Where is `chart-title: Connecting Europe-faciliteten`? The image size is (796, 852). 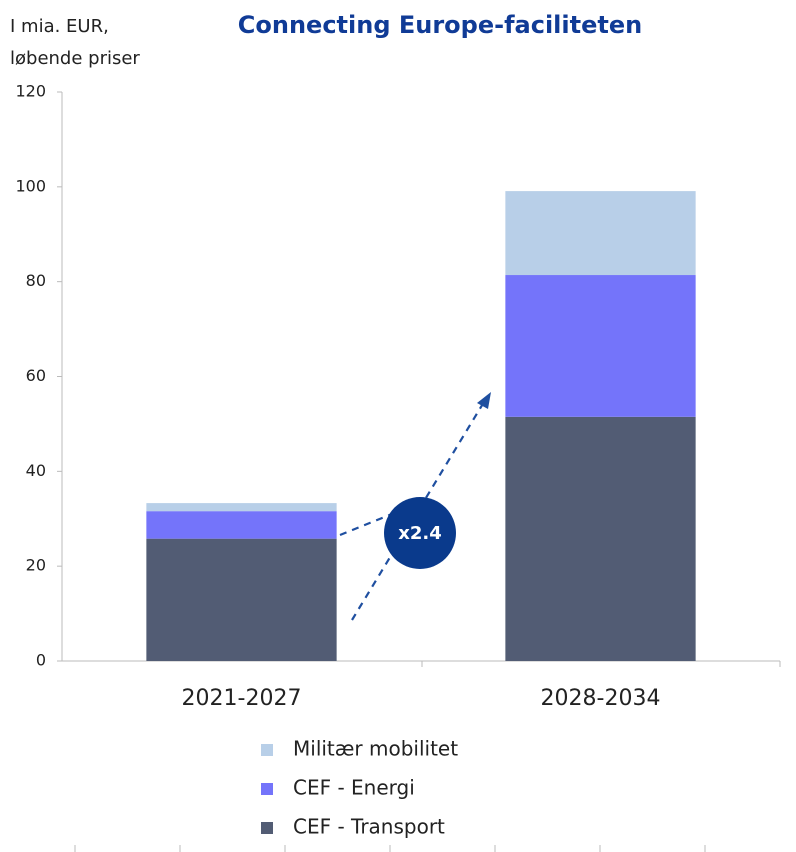
chart-title: Connecting Europe-faciliteten is located at coordinates (440, 25).